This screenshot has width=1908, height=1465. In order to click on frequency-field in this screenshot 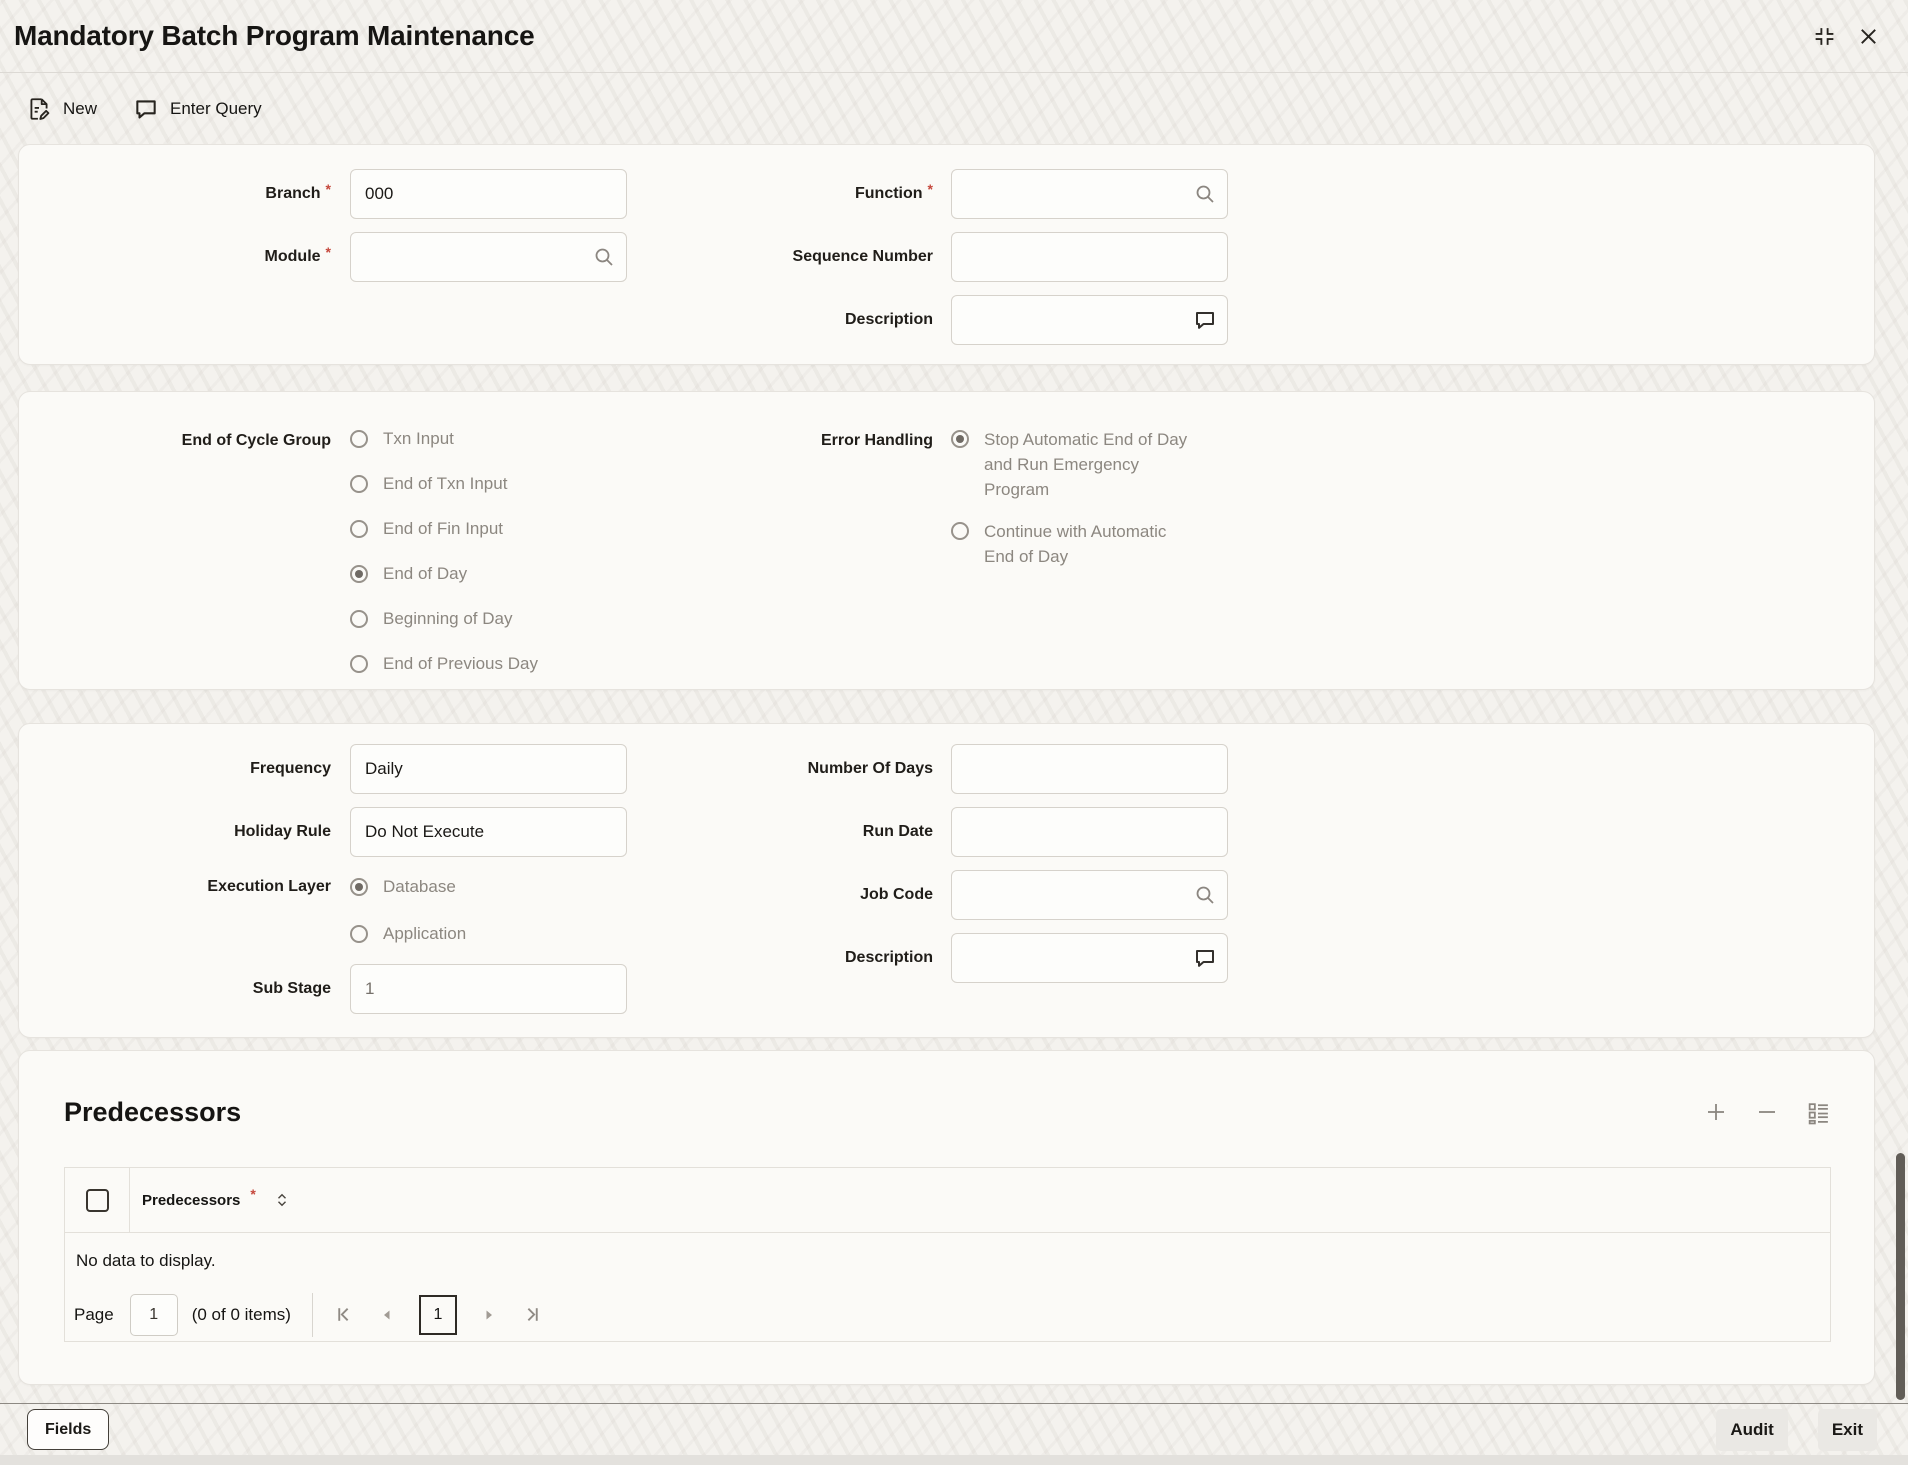, I will do `click(488, 769)`.